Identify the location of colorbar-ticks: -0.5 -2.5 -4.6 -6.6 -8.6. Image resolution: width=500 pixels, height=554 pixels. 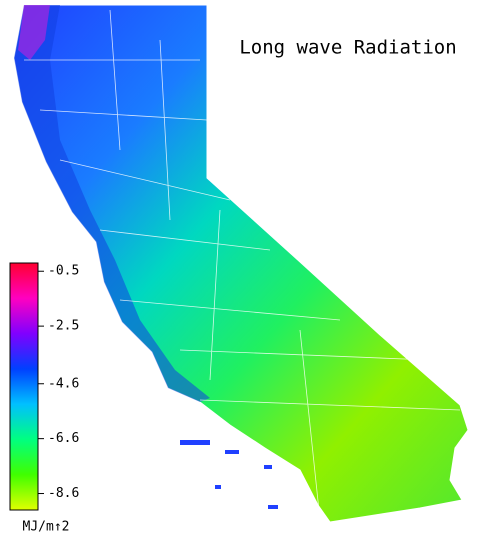
(58, 382).